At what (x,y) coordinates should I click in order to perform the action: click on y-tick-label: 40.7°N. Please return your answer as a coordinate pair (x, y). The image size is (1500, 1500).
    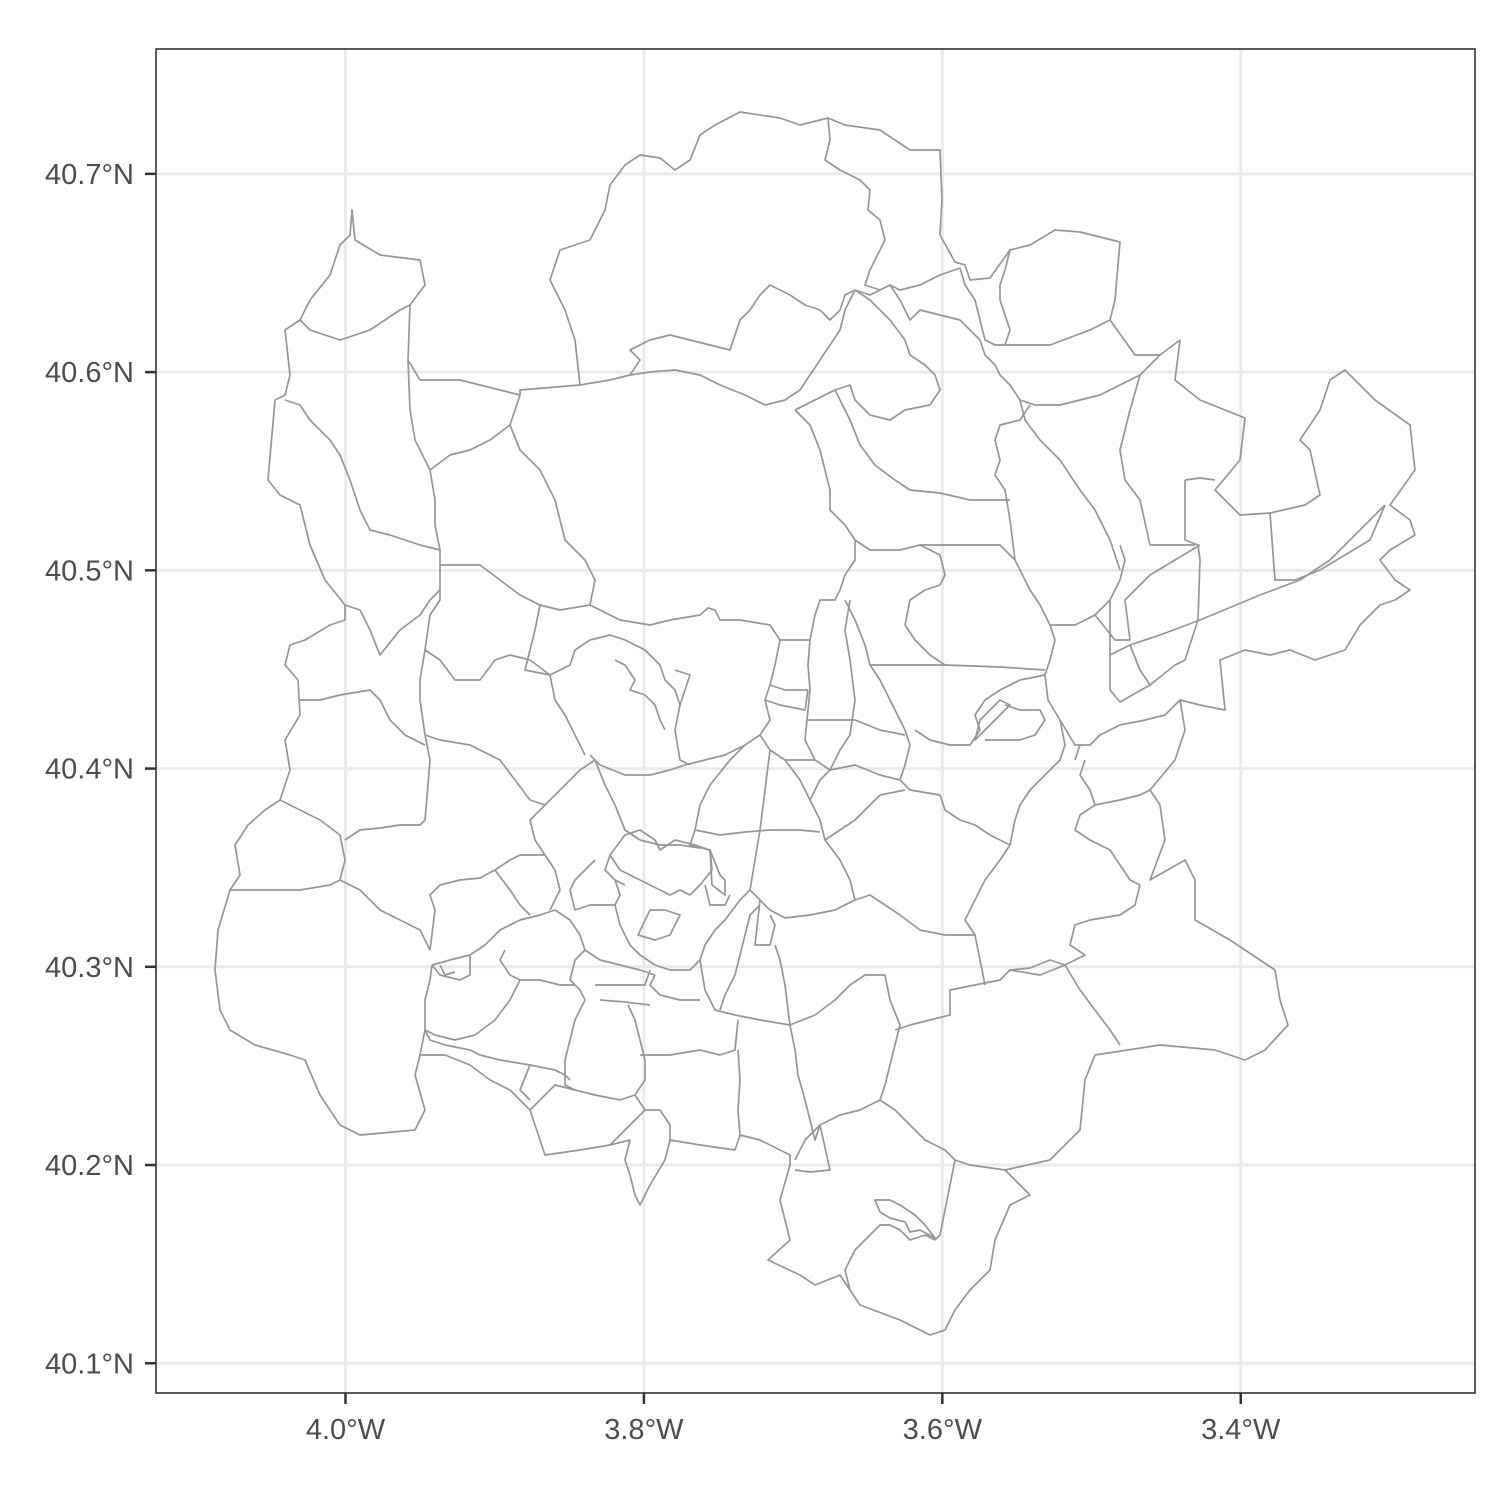
    Looking at the image, I should click on (89, 175).